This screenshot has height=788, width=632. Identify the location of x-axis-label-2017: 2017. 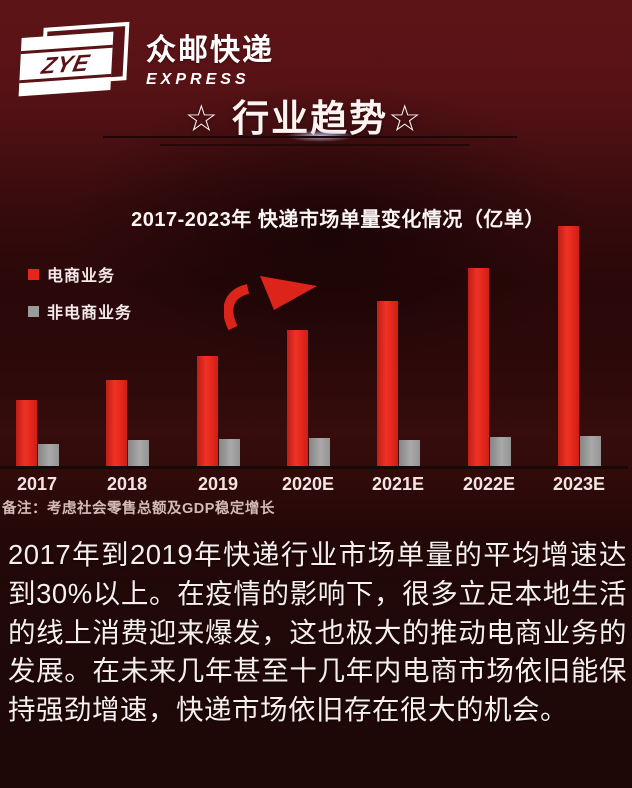
(37, 484).